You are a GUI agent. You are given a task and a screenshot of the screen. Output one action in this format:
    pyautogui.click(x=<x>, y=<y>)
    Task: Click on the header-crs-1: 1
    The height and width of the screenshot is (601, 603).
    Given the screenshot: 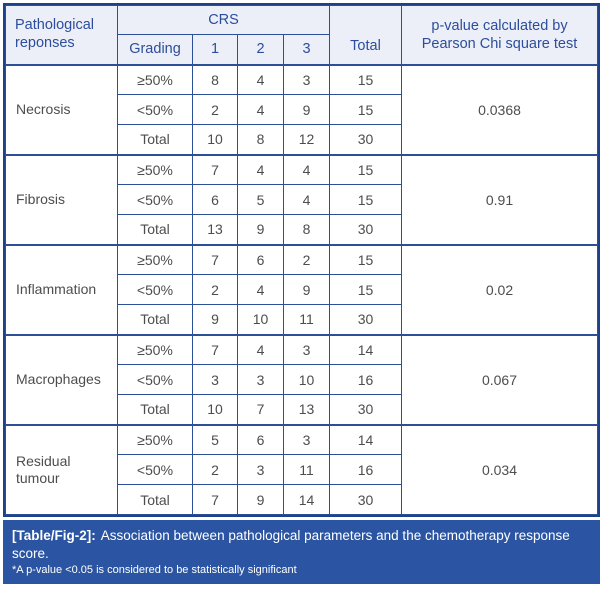 What is the action you would take?
    pyautogui.click(x=215, y=49)
    